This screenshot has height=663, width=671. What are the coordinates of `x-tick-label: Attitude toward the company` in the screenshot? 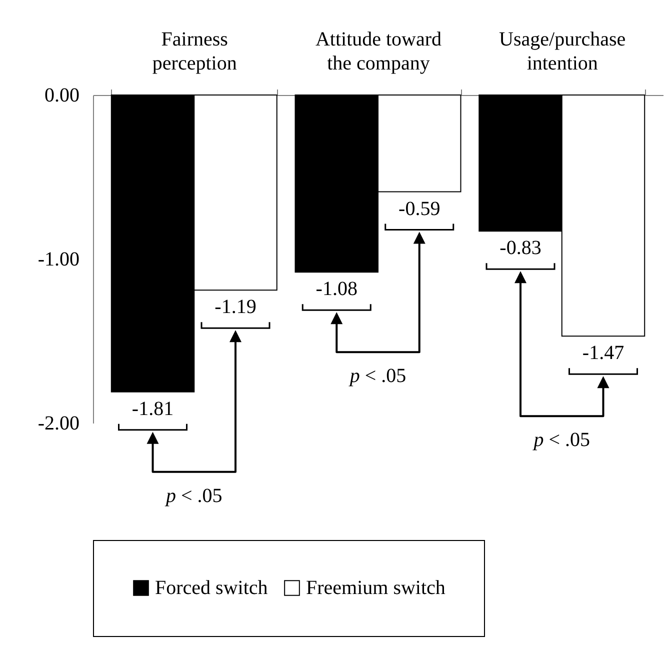 It's located at (378, 51).